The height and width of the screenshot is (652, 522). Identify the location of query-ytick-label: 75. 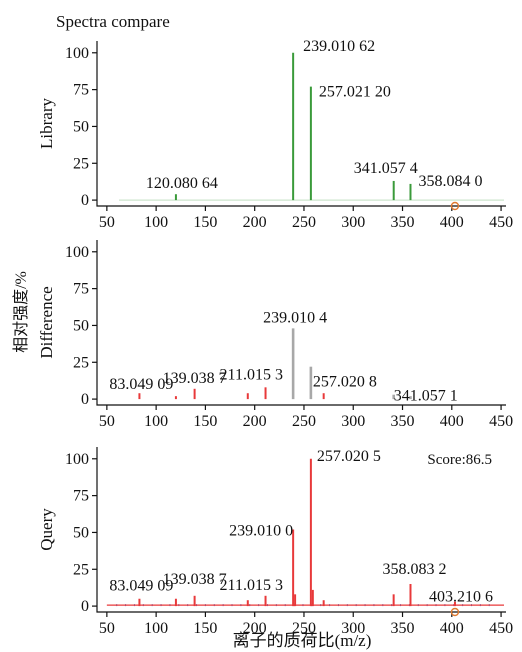
(81, 496).